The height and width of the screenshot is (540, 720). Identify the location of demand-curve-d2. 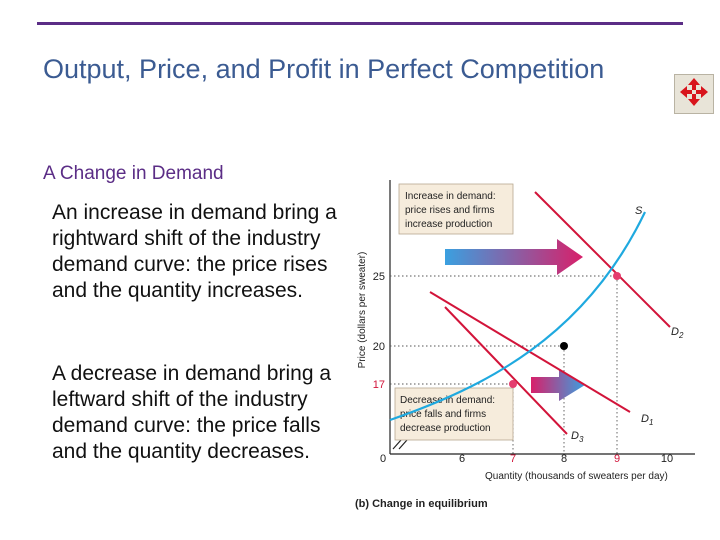
(602, 259).